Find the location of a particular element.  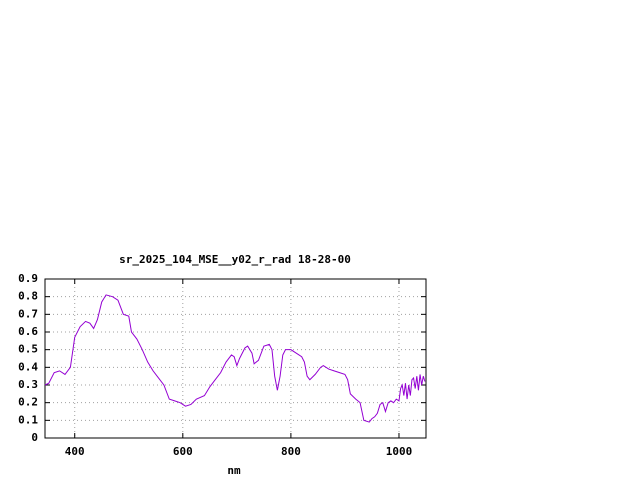

chart-title: sr_2025_104_MSE__y02_r_rad 18-28-00 is located at coordinates (235, 259).